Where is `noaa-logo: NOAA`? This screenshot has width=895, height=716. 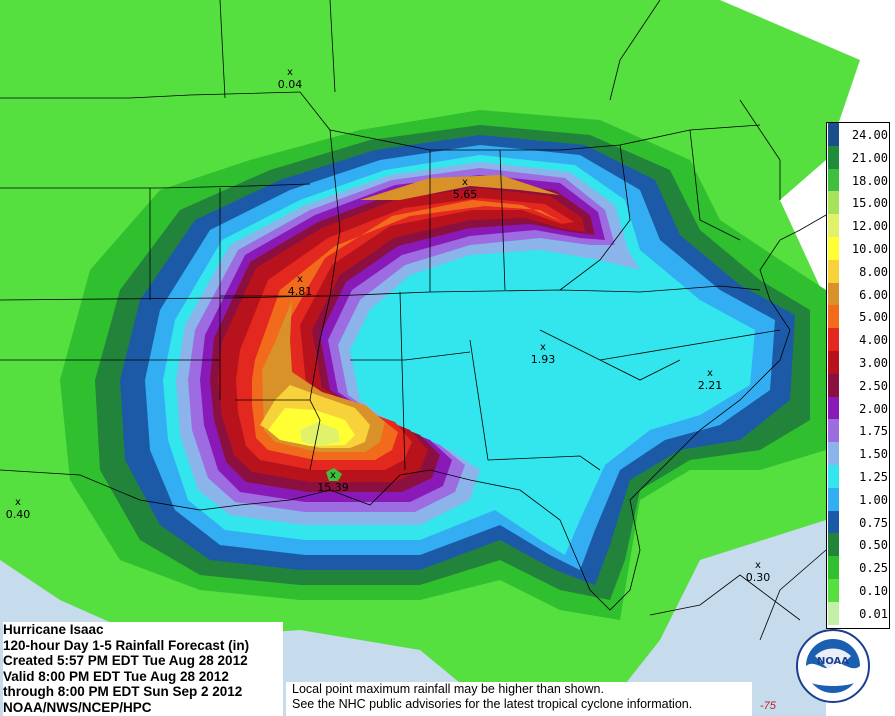
noaa-logo: NOAA is located at coordinates (833, 666).